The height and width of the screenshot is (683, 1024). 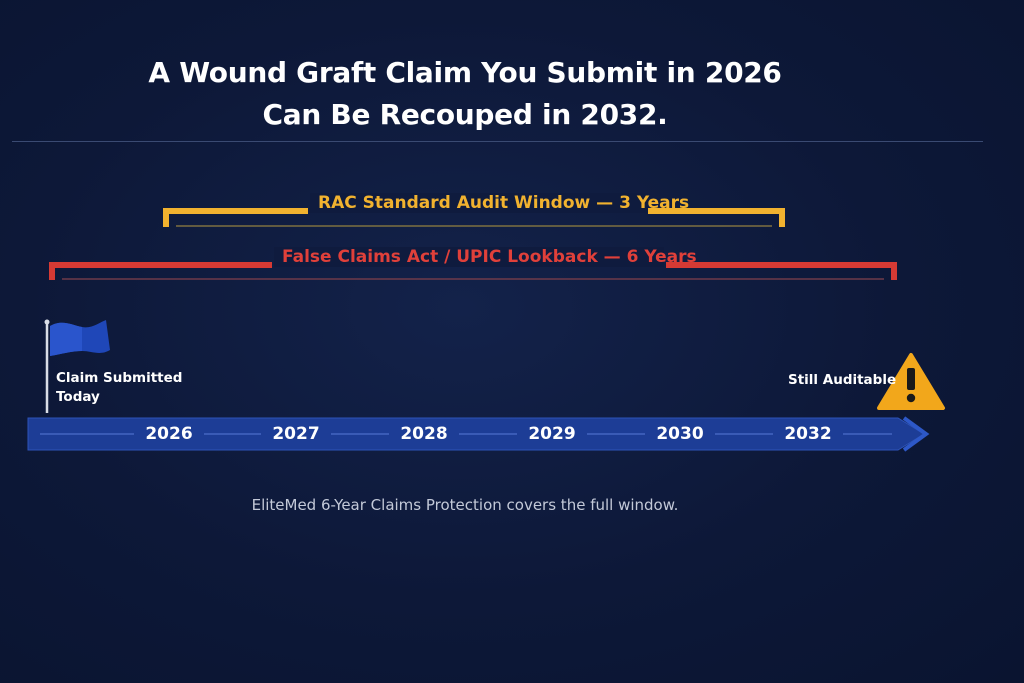 What do you see at coordinates (77, 366) in the screenshot?
I see `flag-icon` at bounding box center [77, 366].